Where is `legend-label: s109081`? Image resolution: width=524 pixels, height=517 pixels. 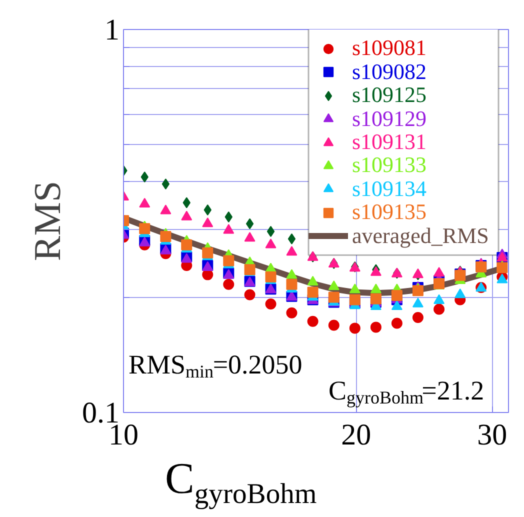
legend-label: s109081 is located at coordinates (389, 48).